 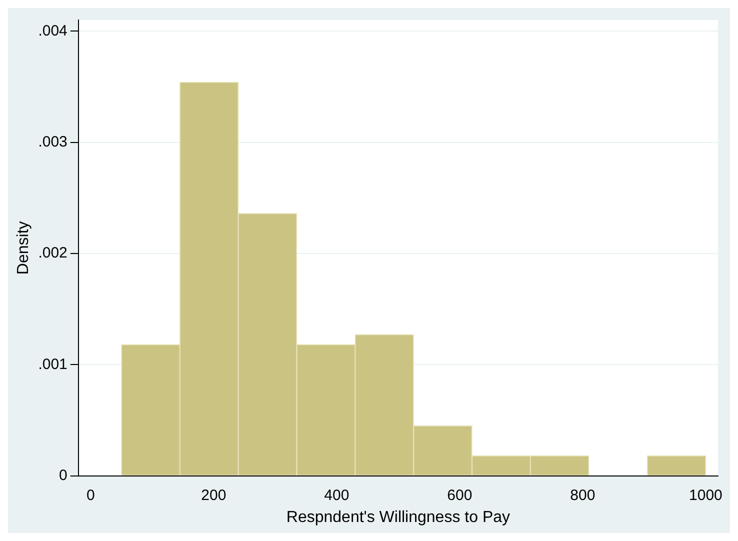 What do you see at coordinates (213, 495) in the screenshot?
I see `x-tick-label: 200` at bounding box center [213, 495].